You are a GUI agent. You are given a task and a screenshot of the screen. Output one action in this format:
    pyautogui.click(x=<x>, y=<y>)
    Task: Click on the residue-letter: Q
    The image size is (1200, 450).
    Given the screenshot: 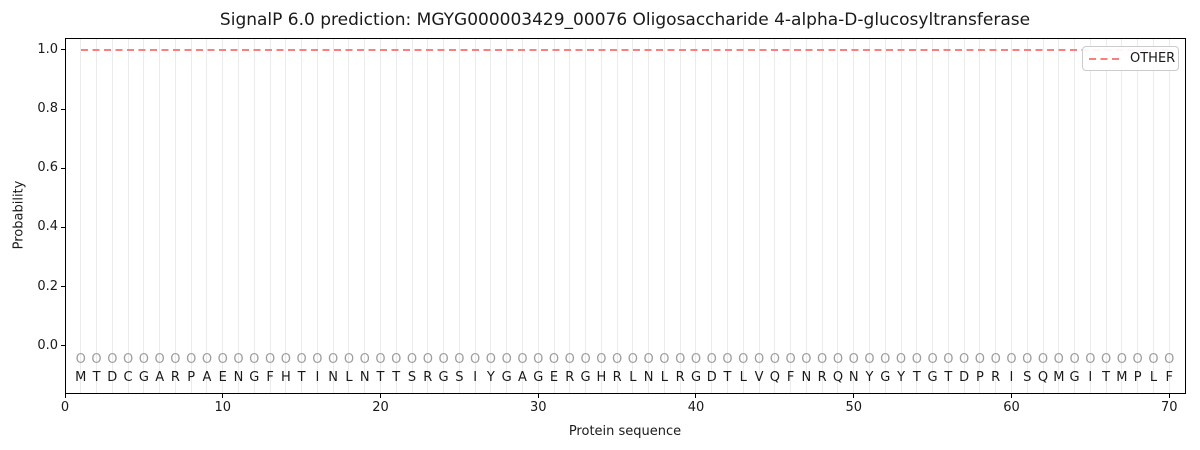 What is the action you would take?
    pyautogui.click(x=1043, y=378)
    